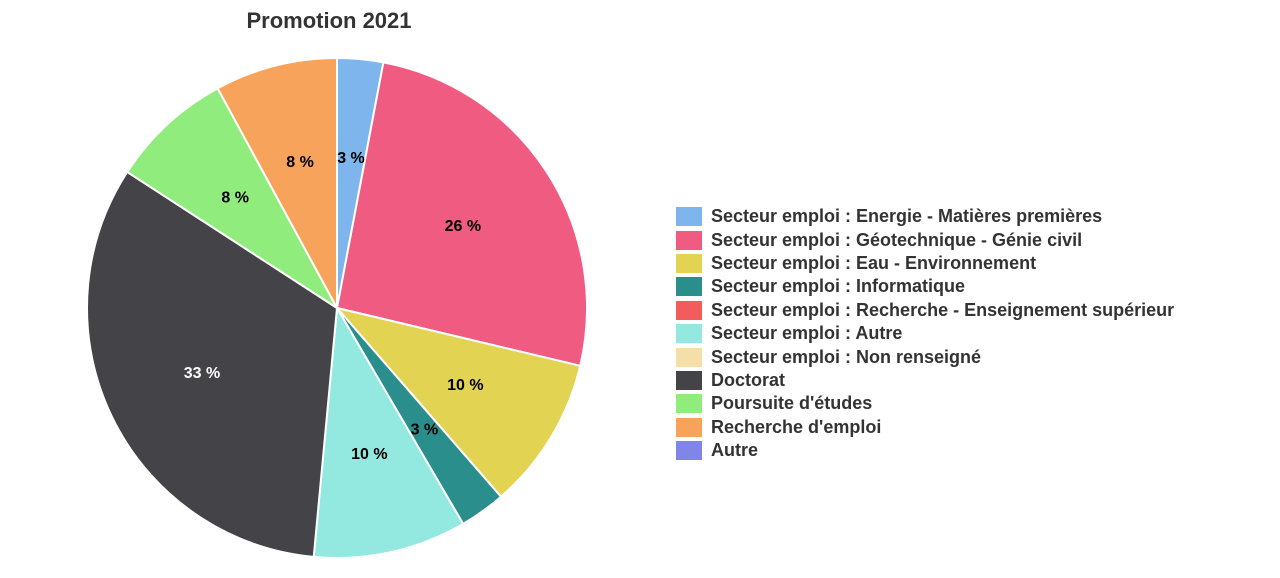  I want to click on legend-item-secteur-emploi-autre: Secteur emploi : Autre, so click(925, 333).